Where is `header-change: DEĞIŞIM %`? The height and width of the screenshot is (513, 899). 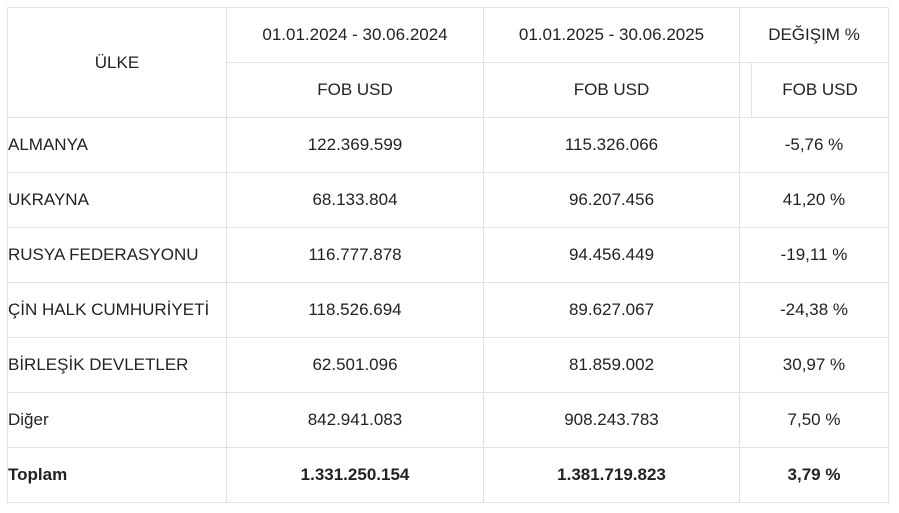
header-change: DEĞIŞIM % is located at coordinates (814, 35).